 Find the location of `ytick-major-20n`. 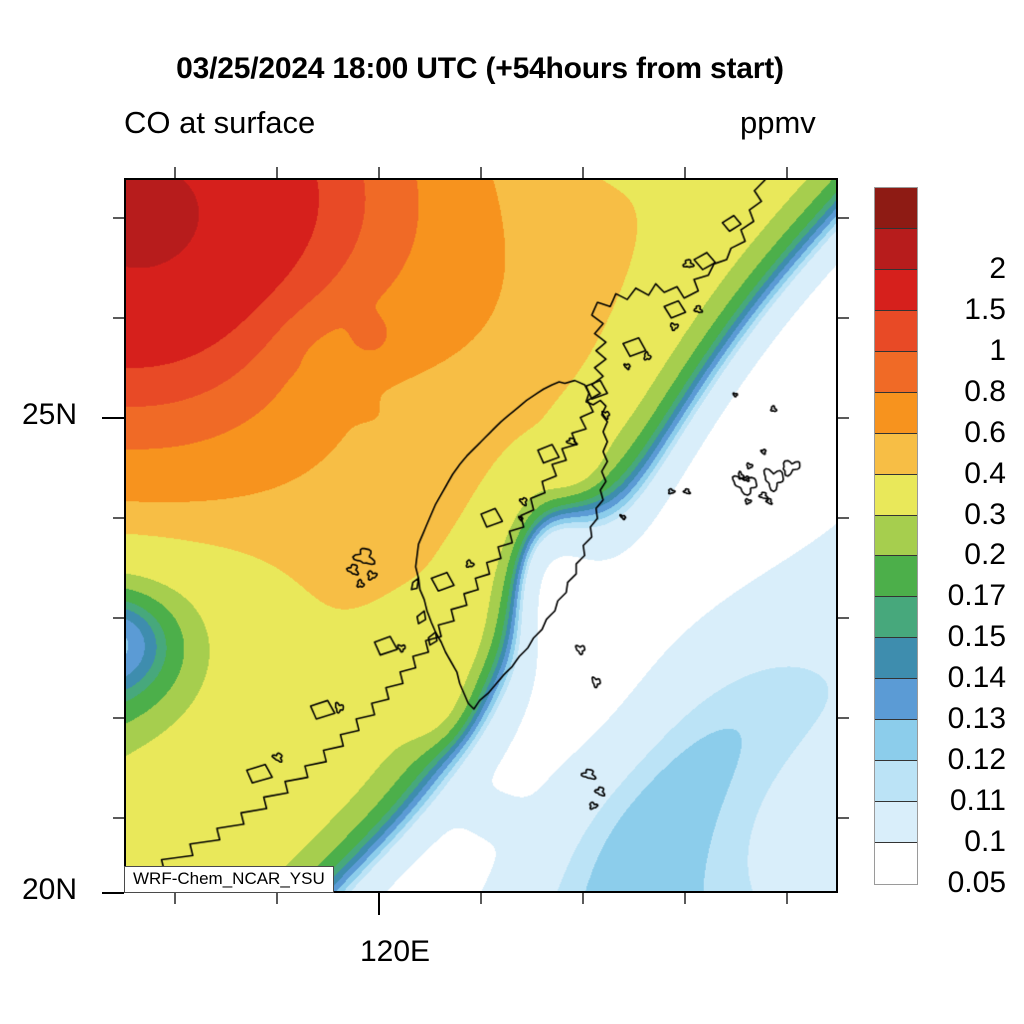

ytick-major-20n is located at coordinates (113, 893).